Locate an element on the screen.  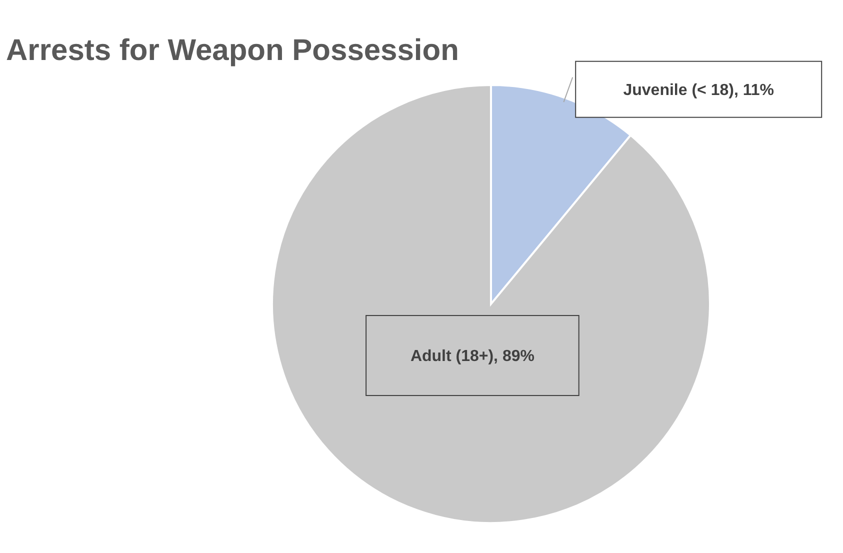
slice-label: Juvenile (< 18), 11% is located at coordinates (698, 90).